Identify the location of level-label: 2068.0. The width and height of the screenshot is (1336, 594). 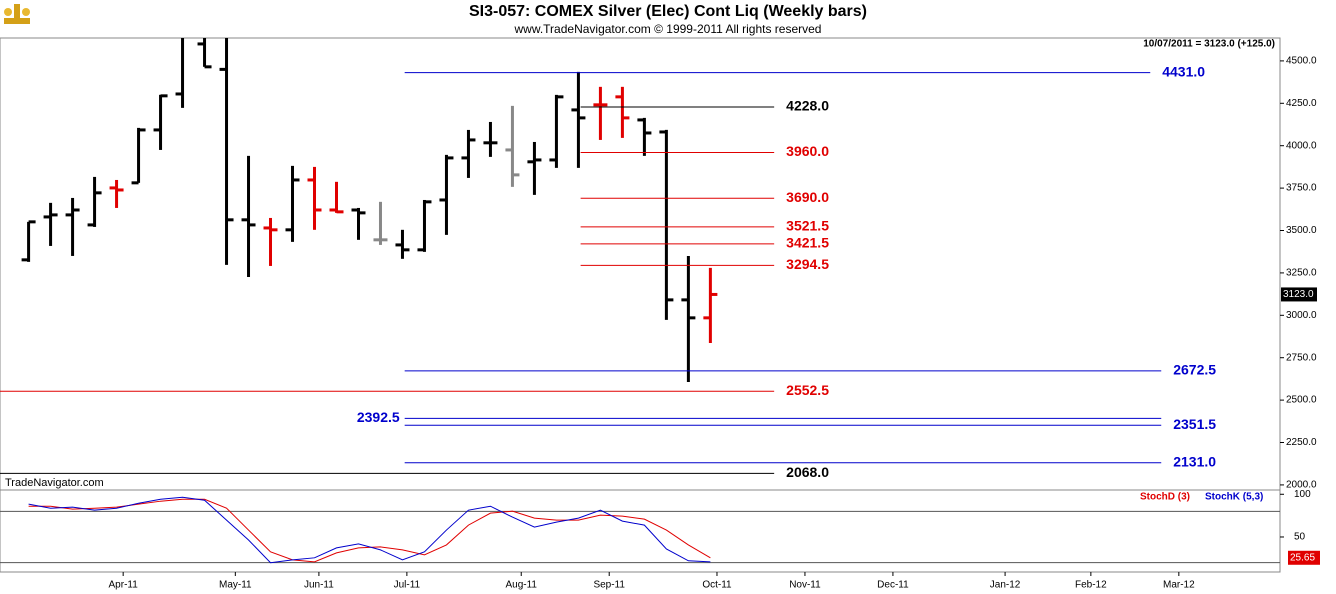
(807, 472).